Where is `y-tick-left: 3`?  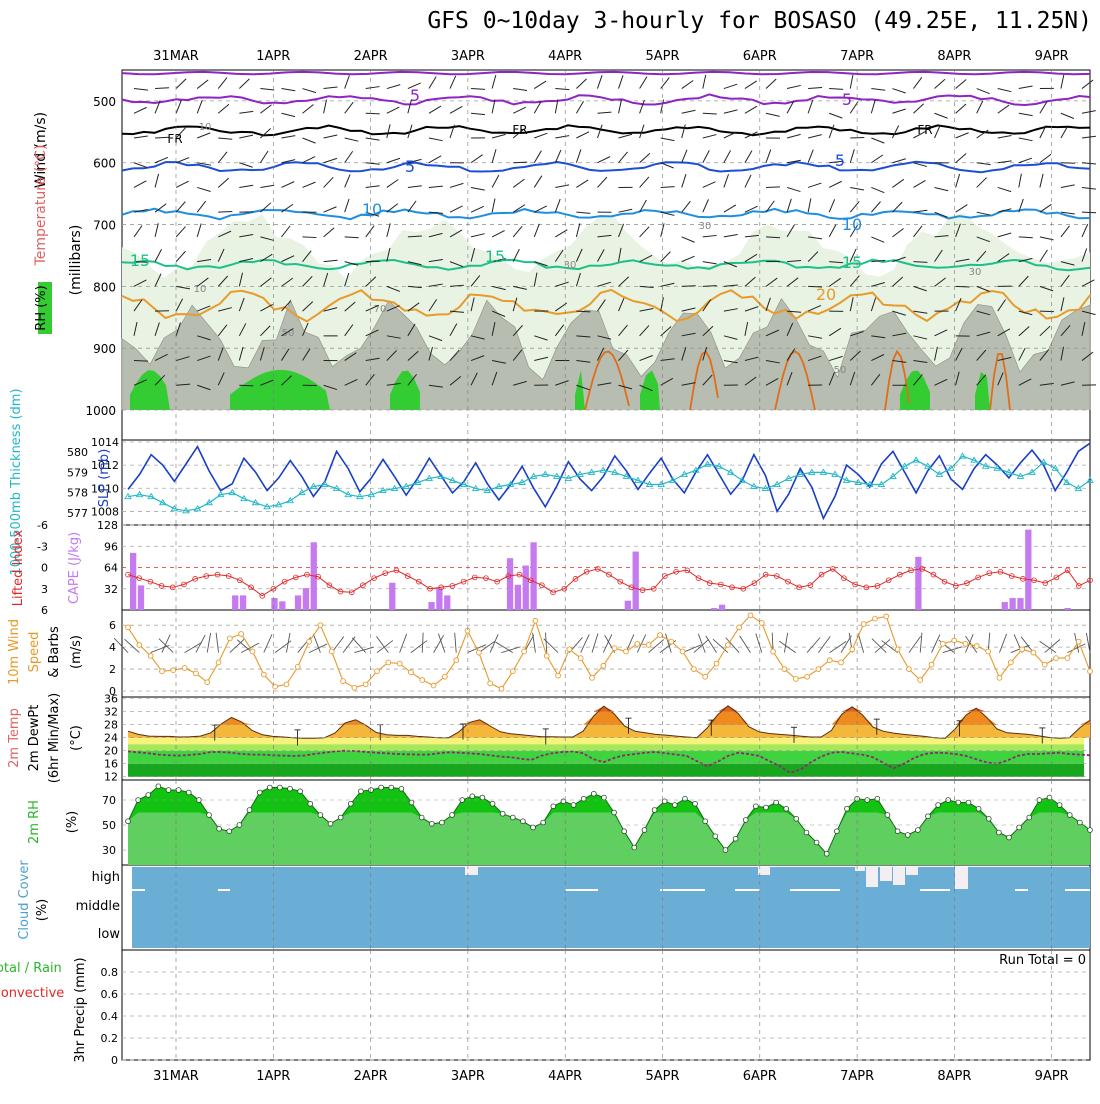 y-tick-left: 3 is located at coordinates (44, 589).